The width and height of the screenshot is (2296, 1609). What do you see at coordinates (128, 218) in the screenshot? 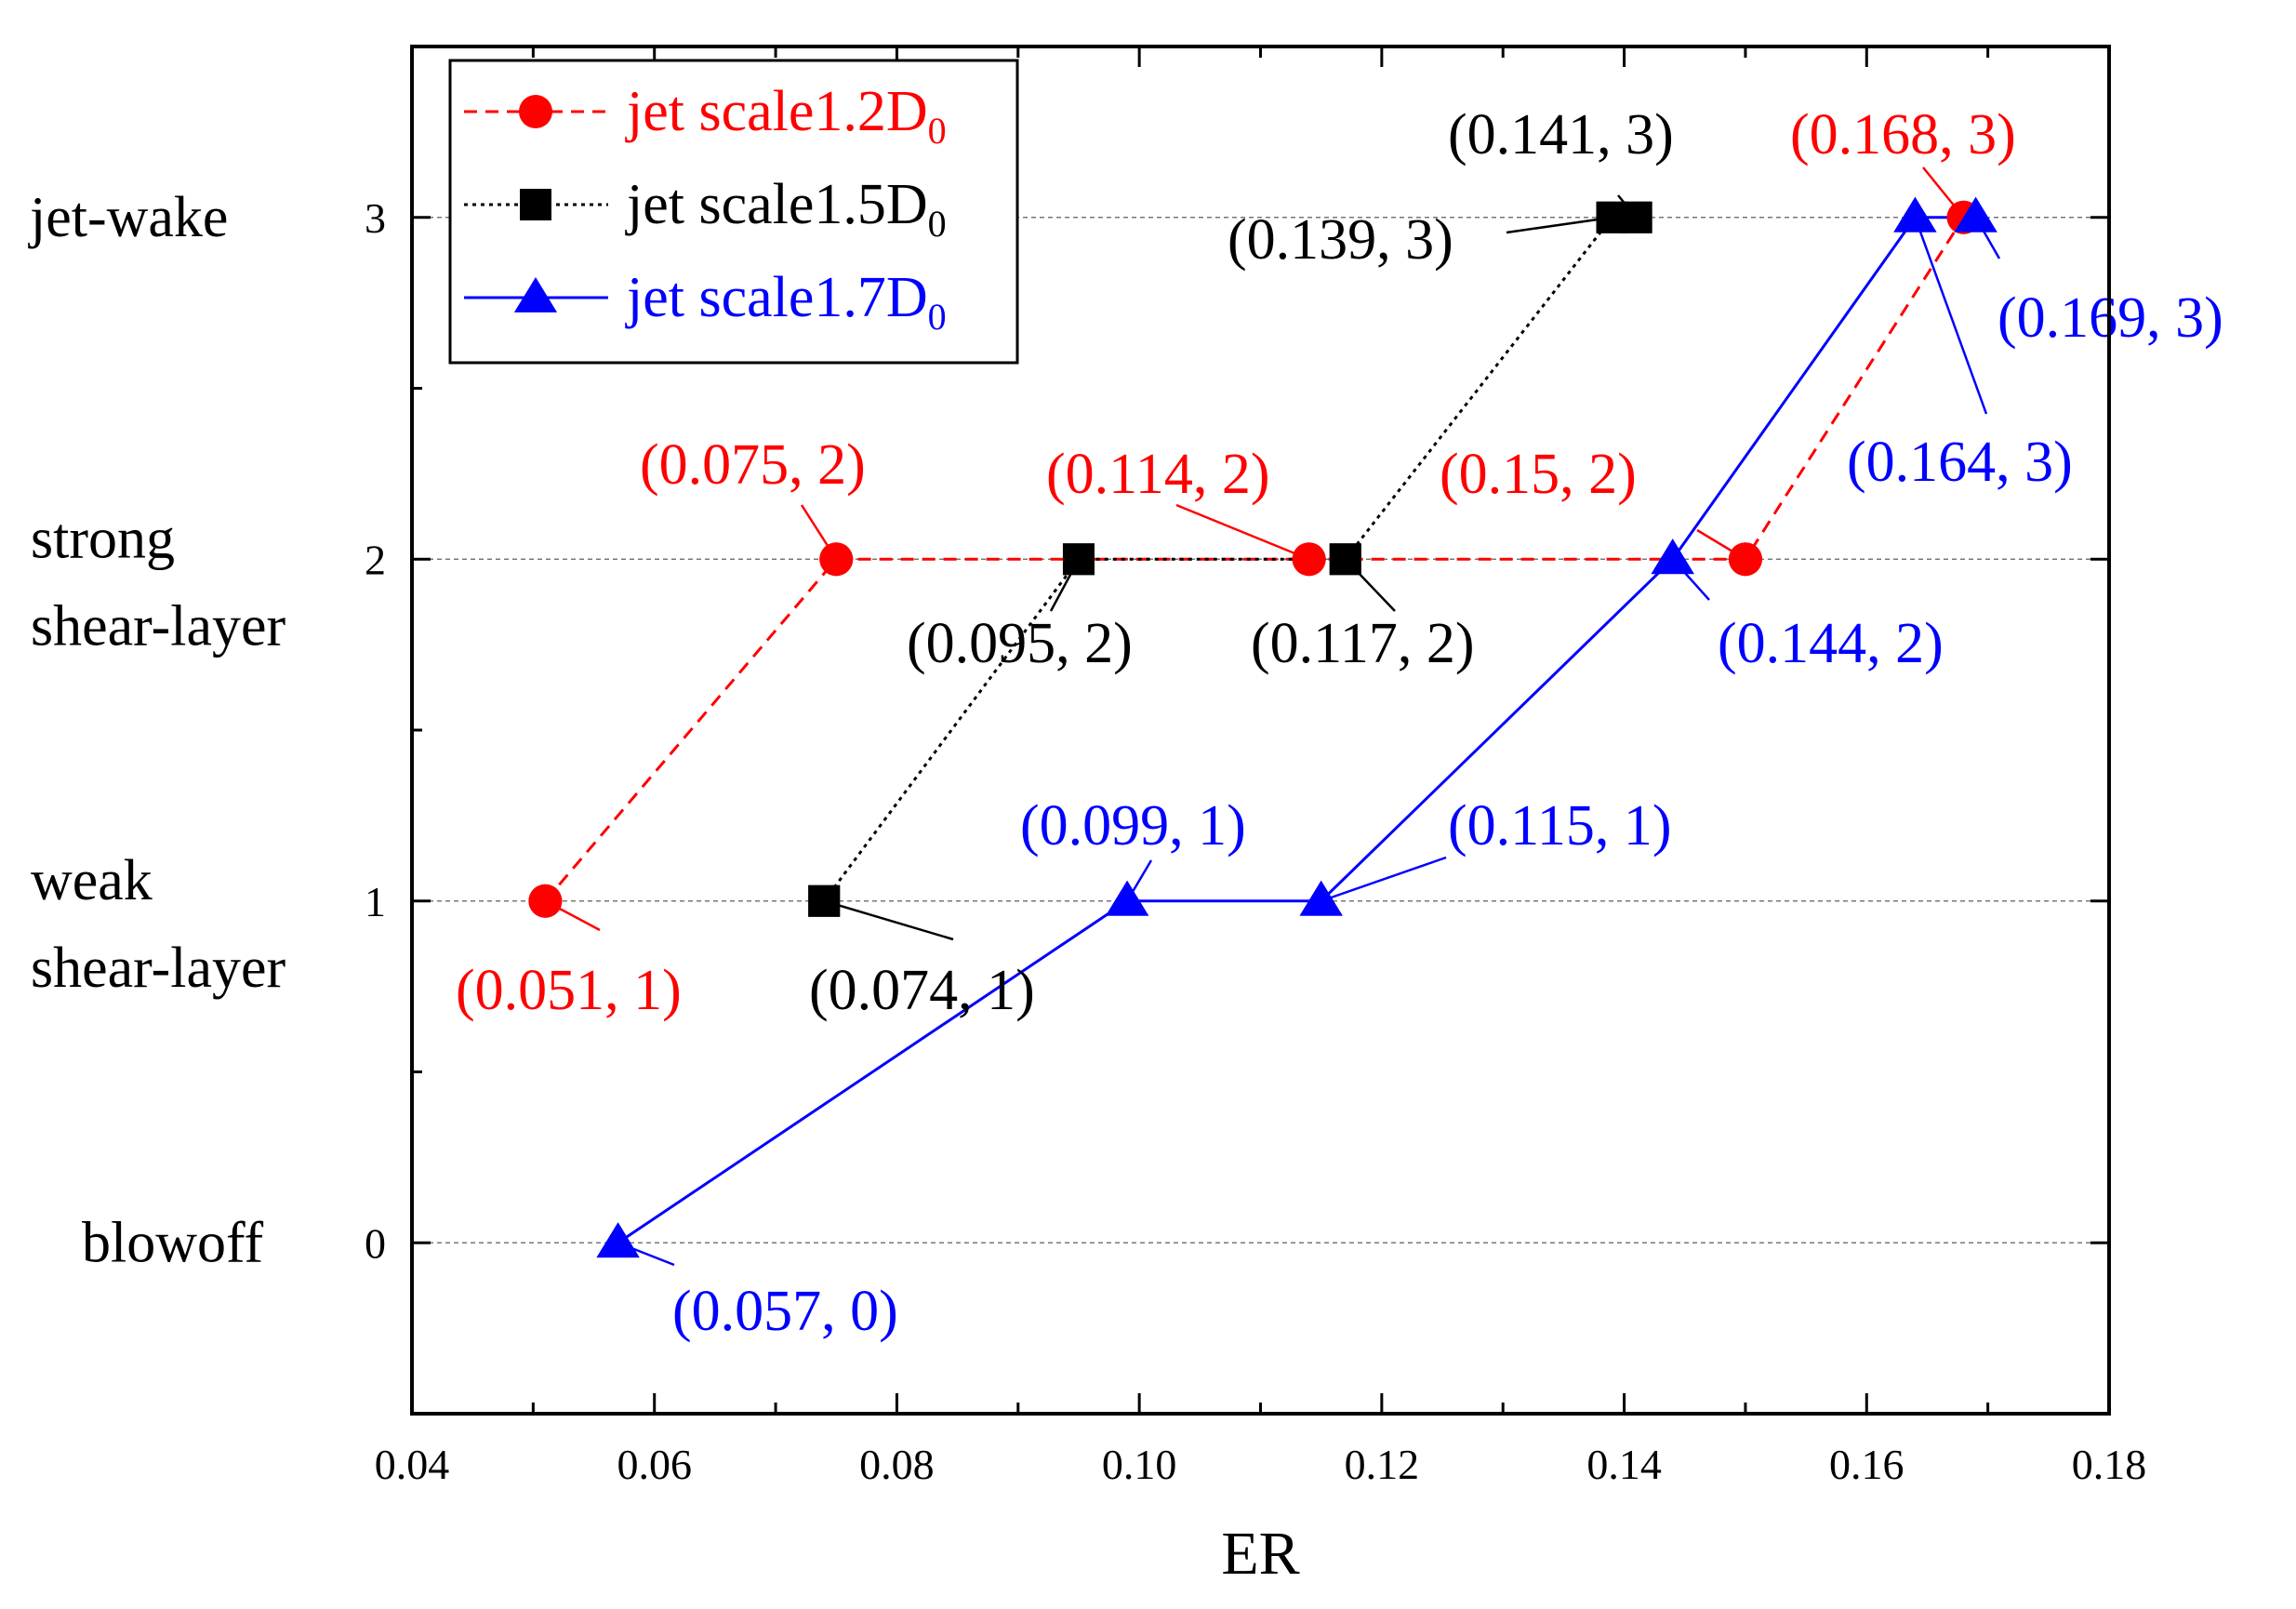
I see `y-category-label: jet-wake` at bounding box center [128, 218].